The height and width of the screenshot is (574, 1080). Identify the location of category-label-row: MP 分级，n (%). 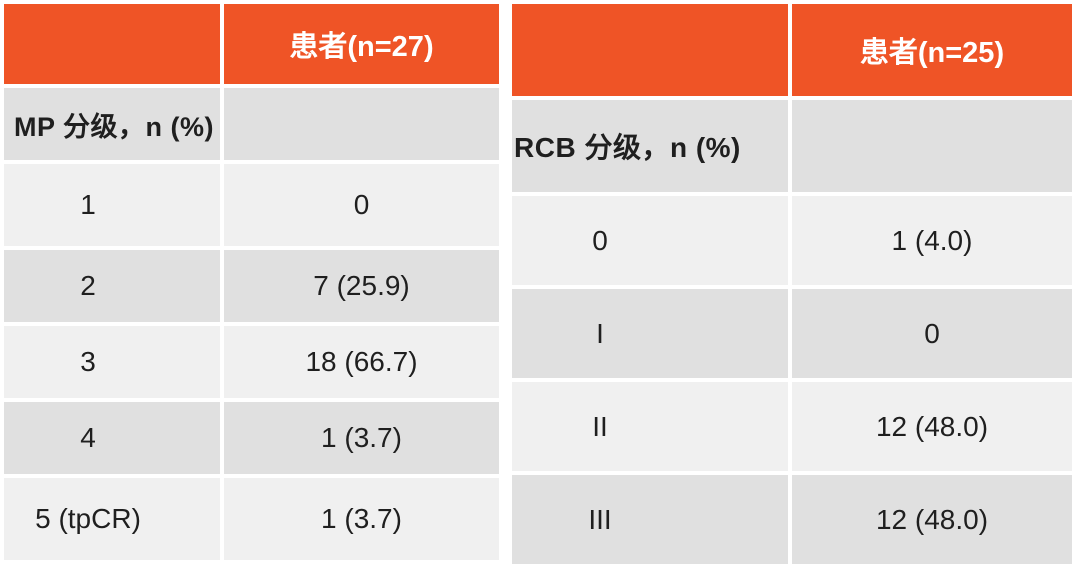
(251, 124).